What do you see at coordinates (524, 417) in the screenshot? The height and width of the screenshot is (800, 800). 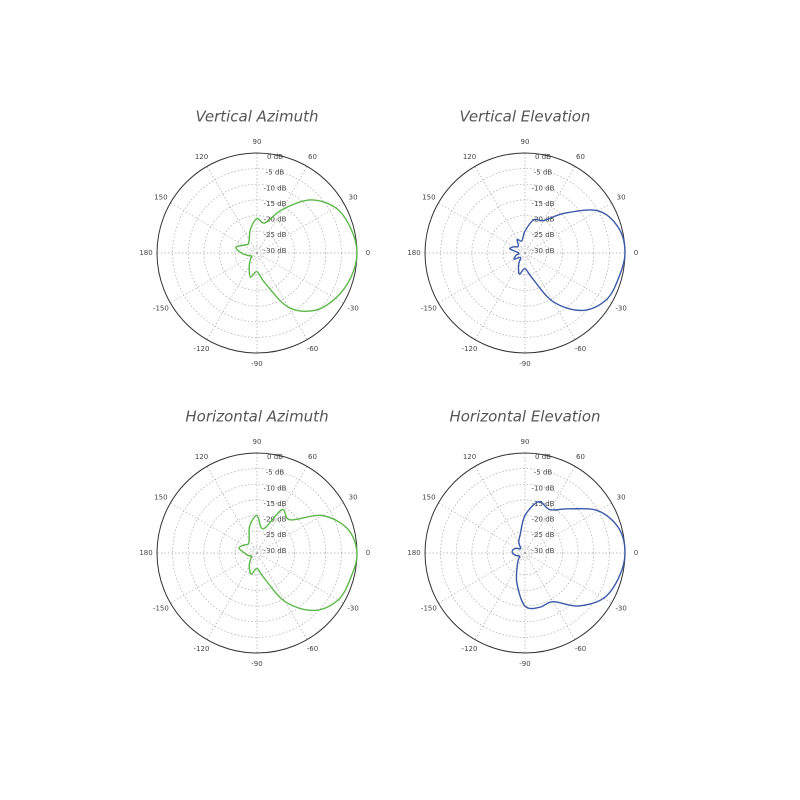 I see `chart-title: Horizontal Elevation` at bounding box center [524, 417].